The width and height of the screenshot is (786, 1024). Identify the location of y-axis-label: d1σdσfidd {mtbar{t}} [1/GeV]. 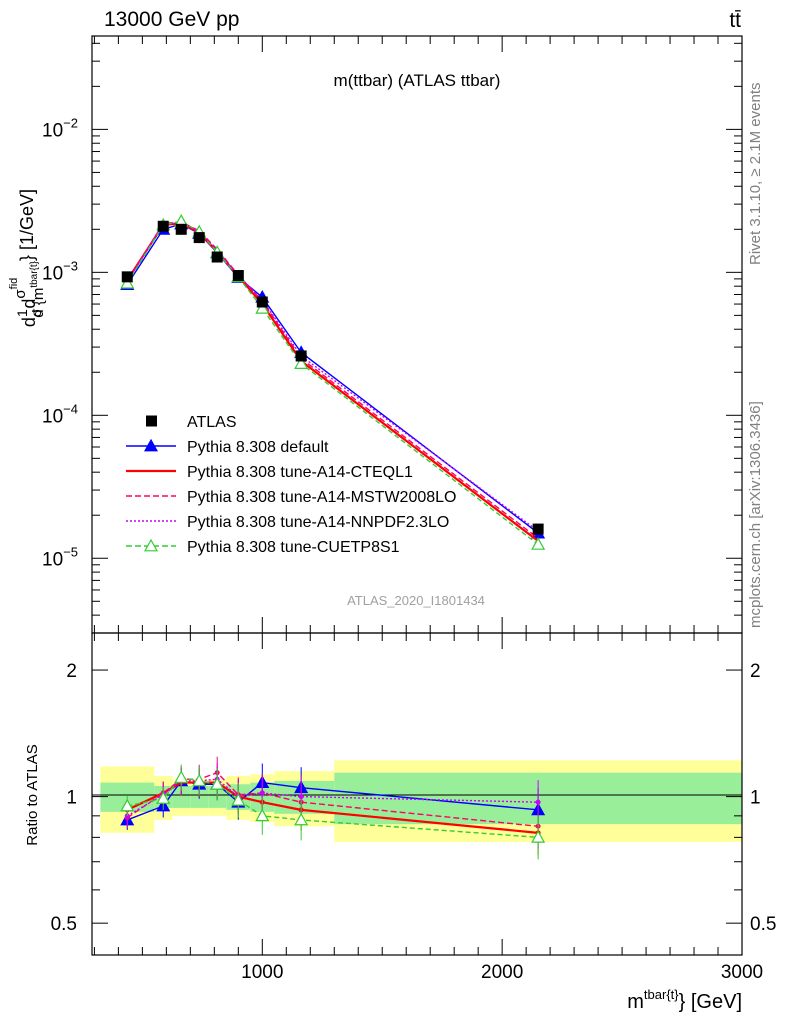
(27, 258).